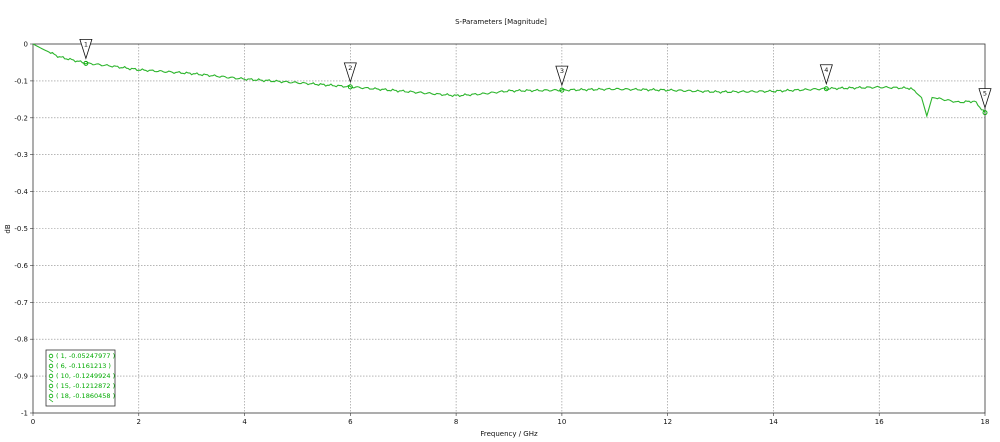  What do you see at coordinates (350, 68) in the screenshot?
I see `marker-label: 2` at bounding box center [350, 68].